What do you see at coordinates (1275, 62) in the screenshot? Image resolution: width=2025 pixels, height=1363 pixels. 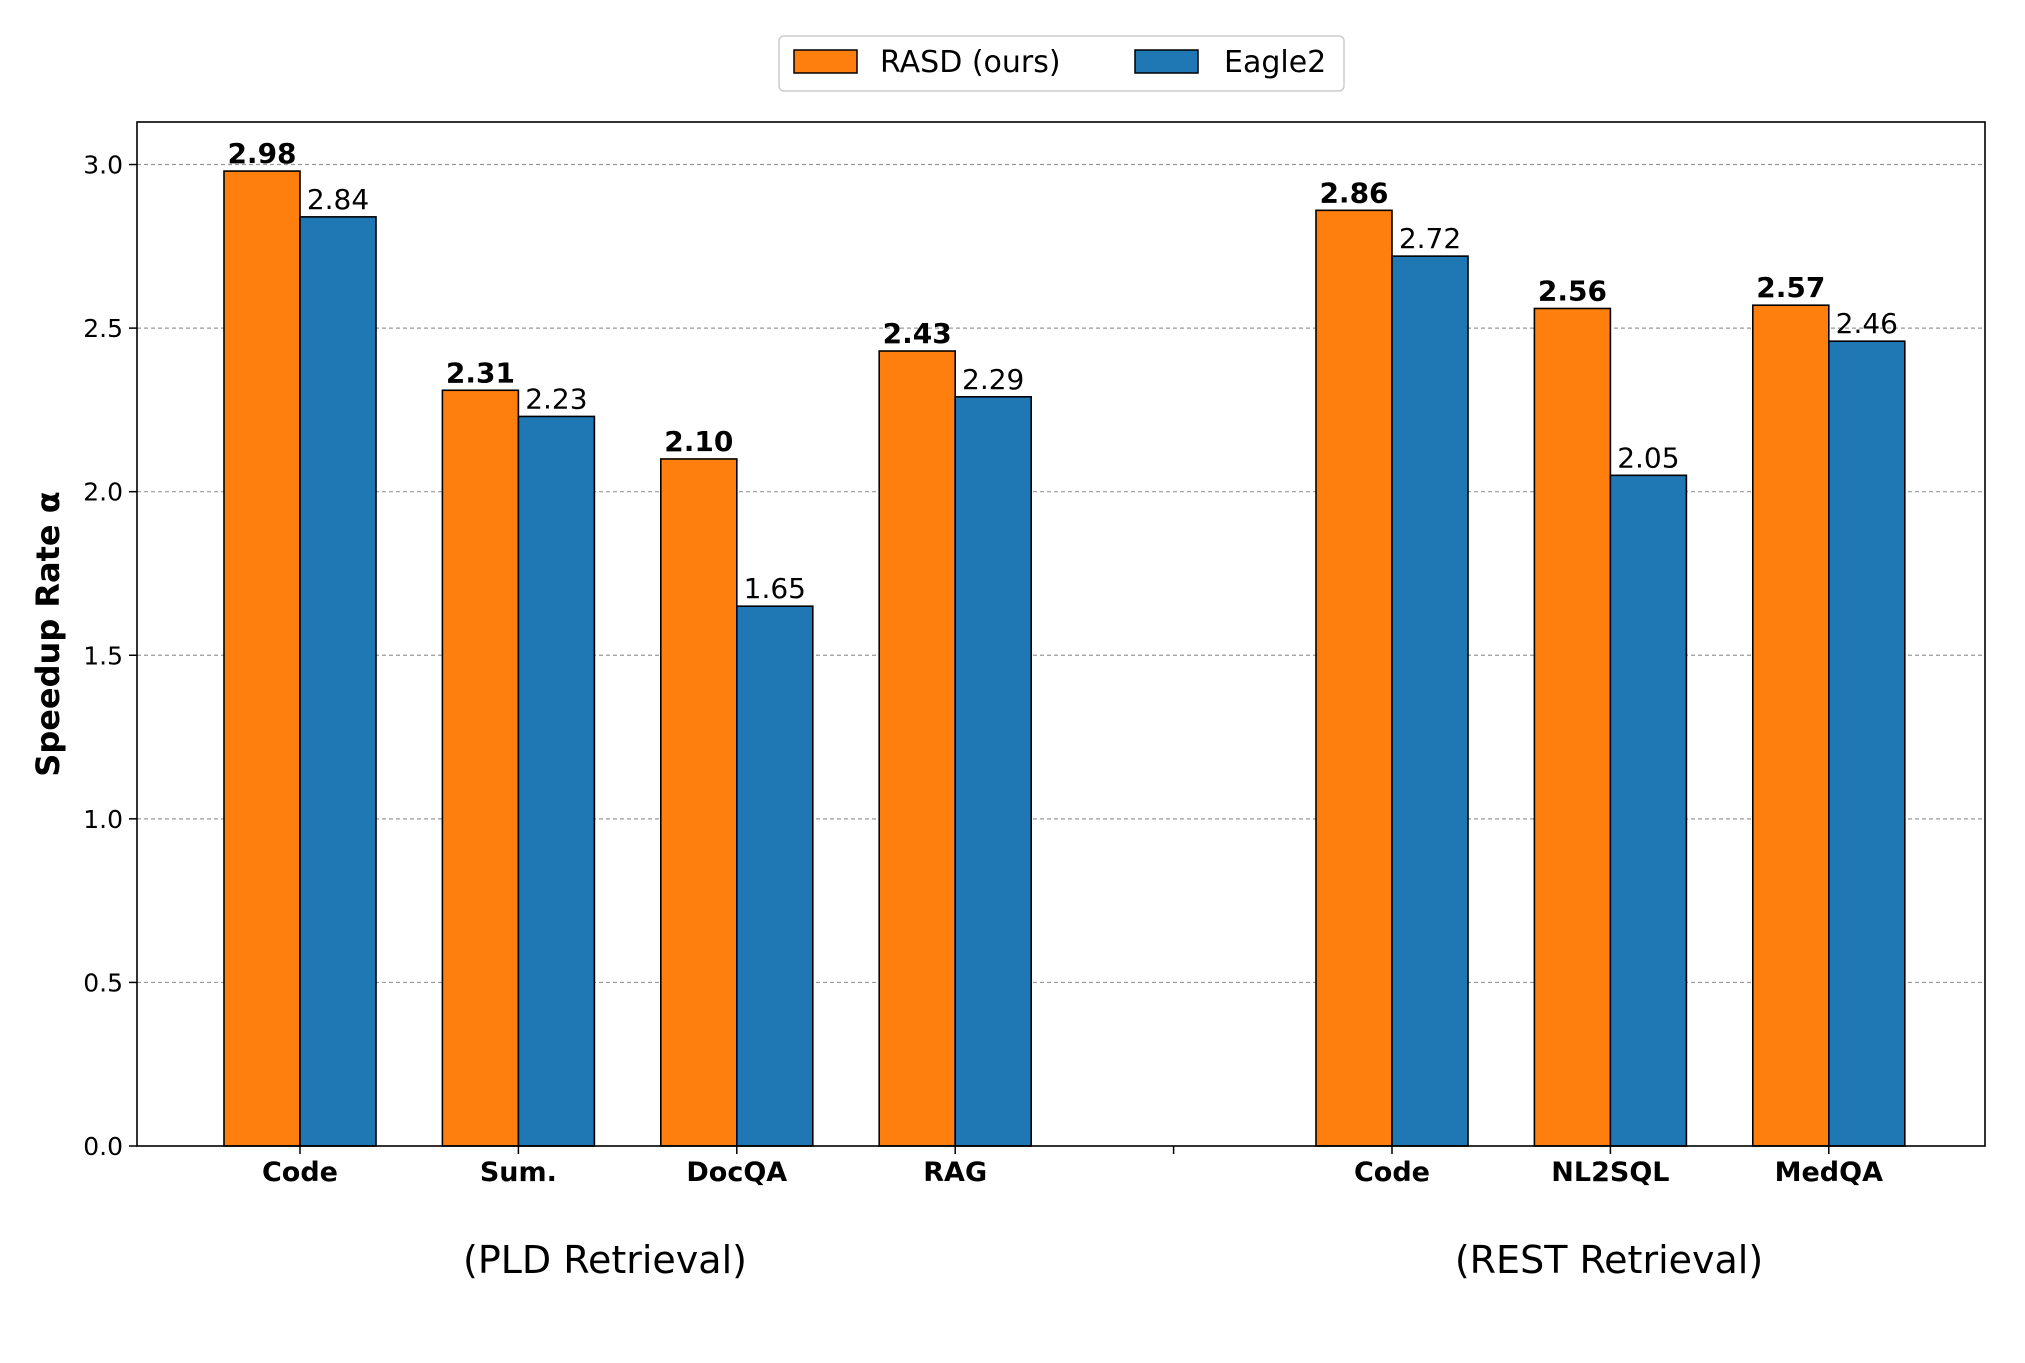 I see `legend-label-eagle2: Eagle2` at bounding box center [1275, 62].